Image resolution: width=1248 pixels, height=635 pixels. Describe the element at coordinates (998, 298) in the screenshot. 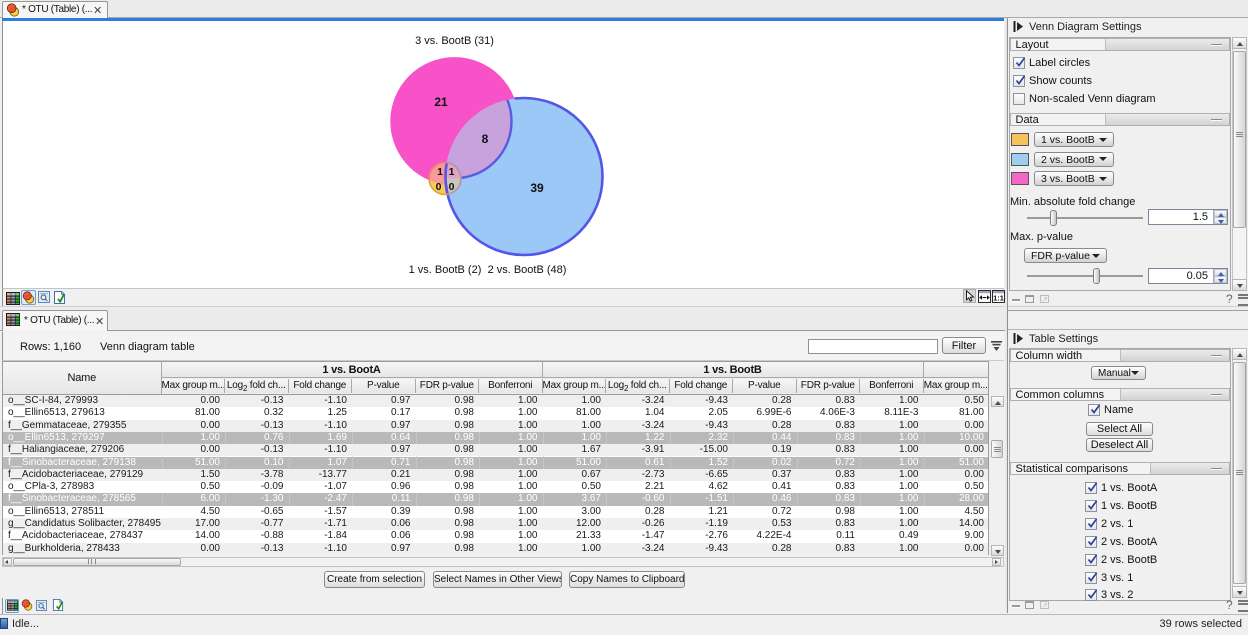

I see `svg-text: 1:1` at that location.